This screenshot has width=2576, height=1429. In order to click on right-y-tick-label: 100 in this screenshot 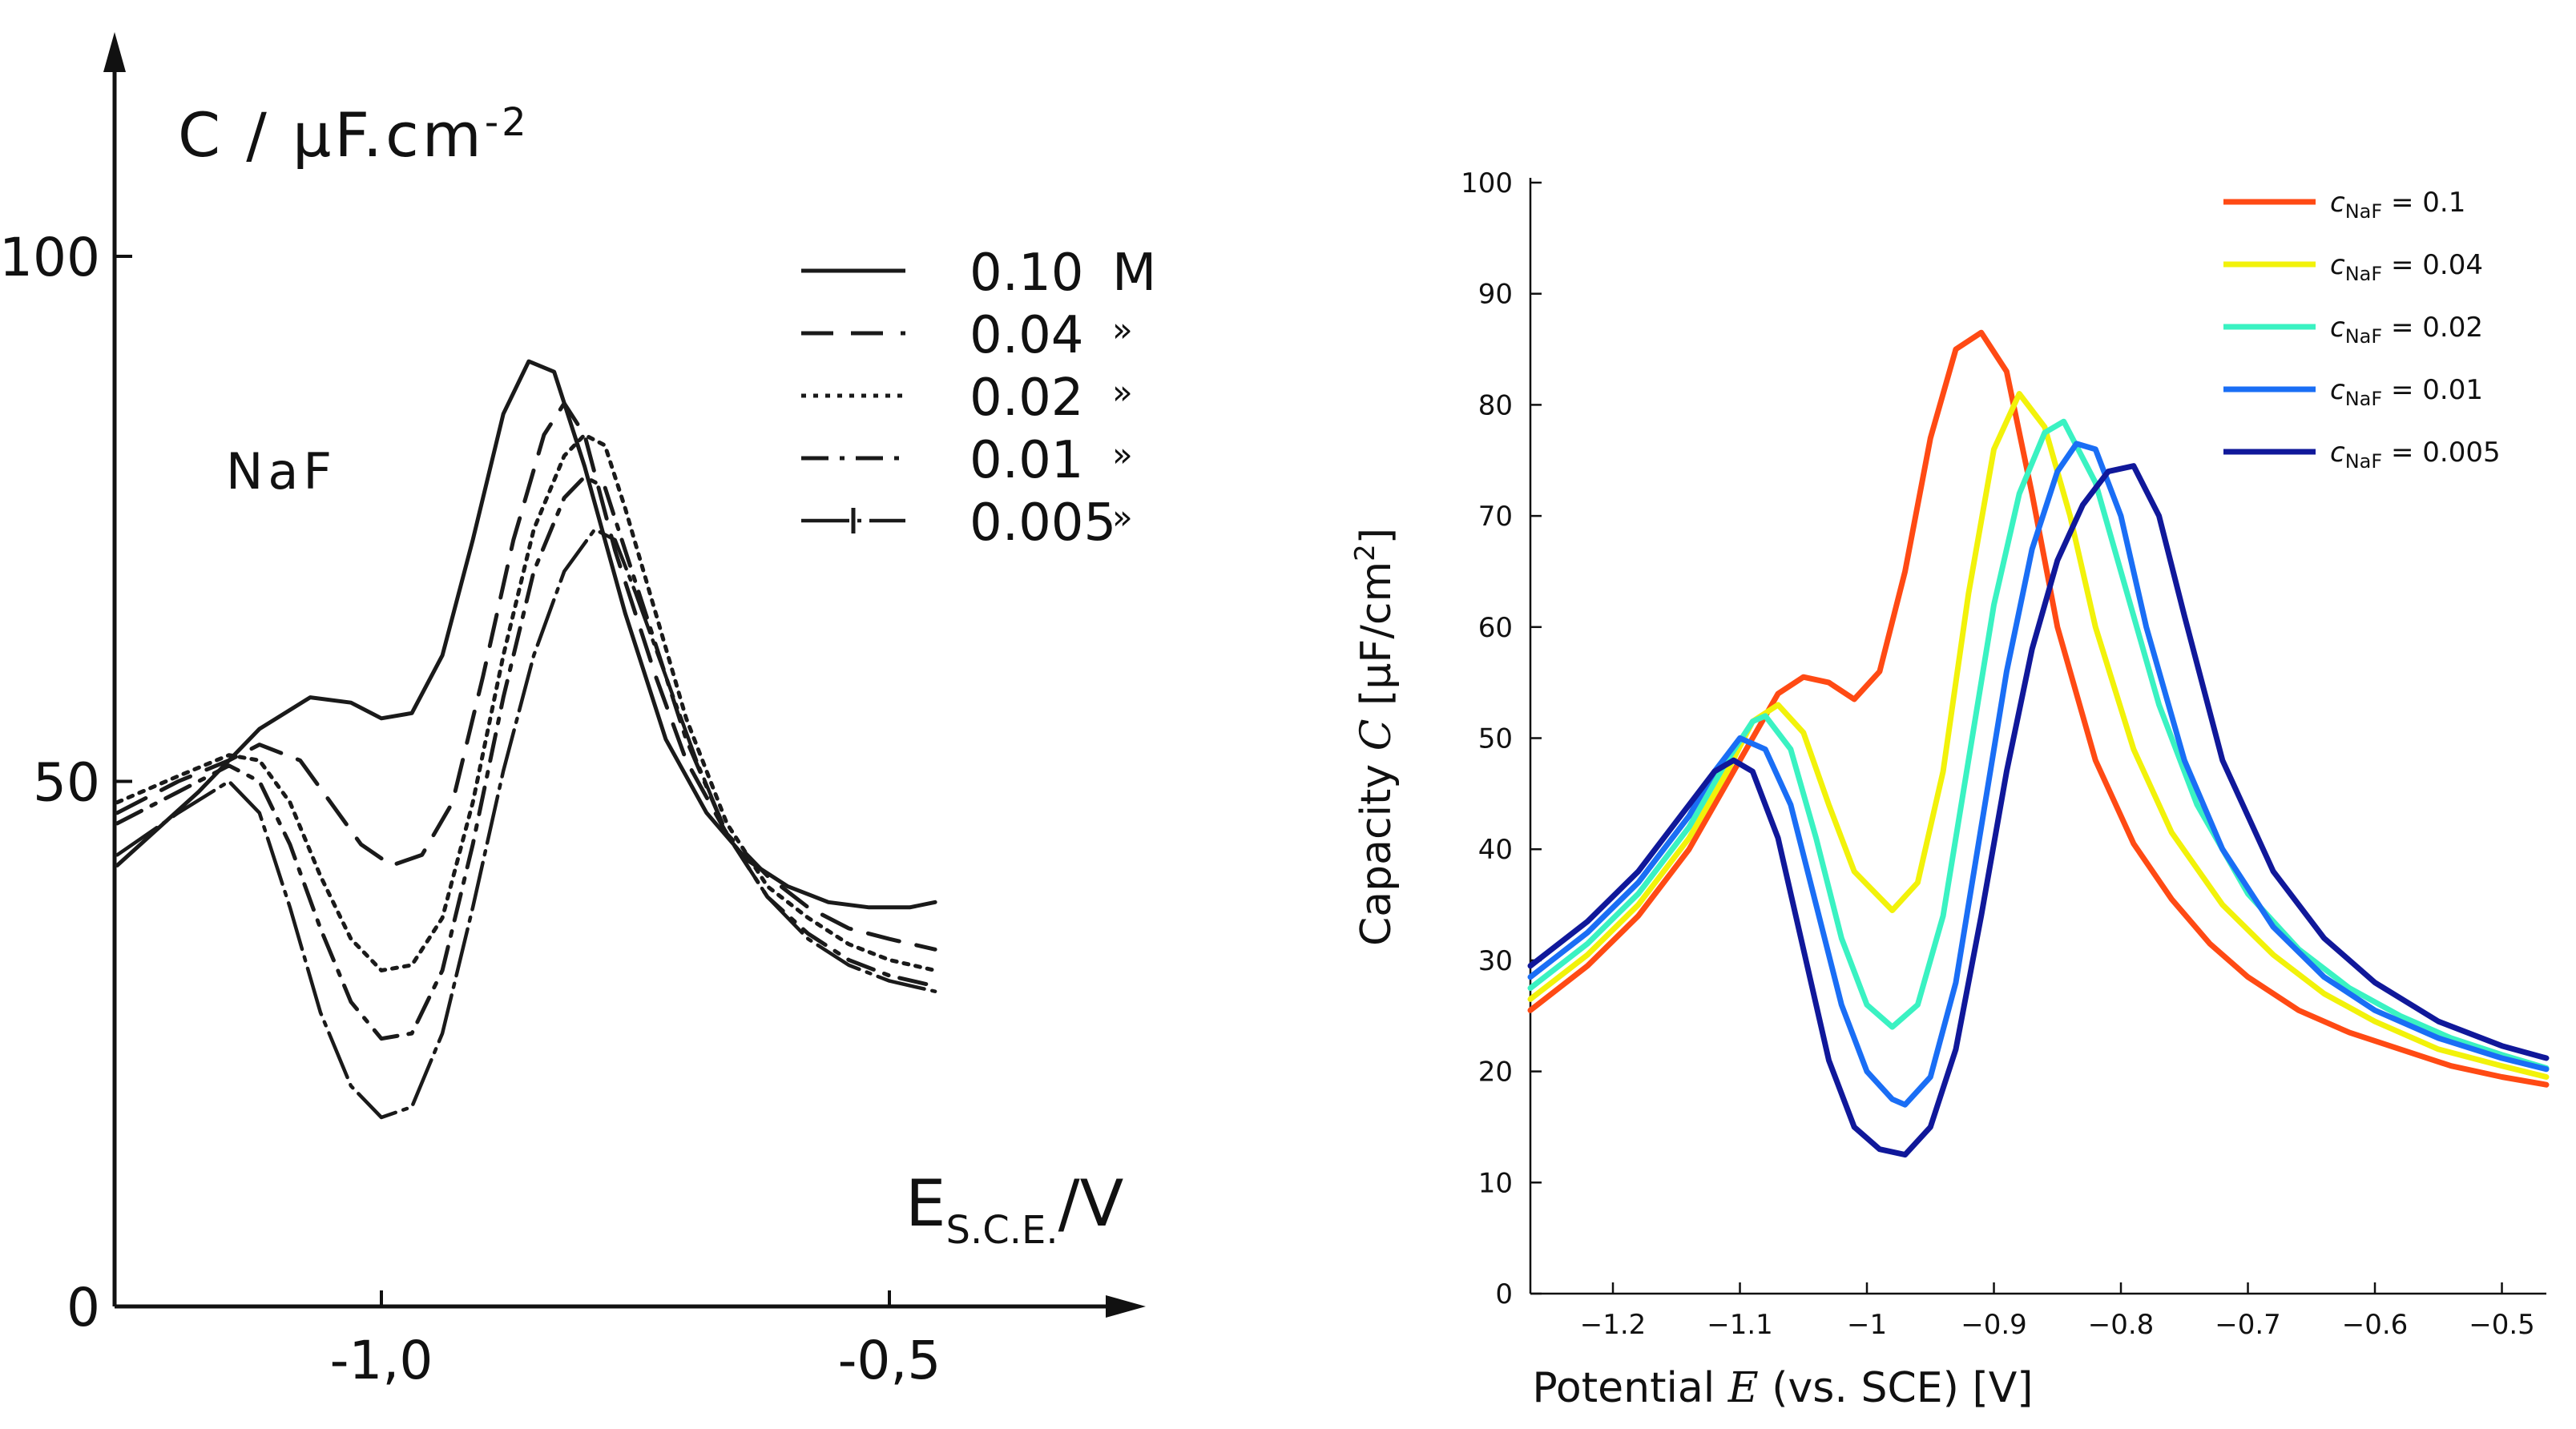, I will do `click(1487, 183)`.